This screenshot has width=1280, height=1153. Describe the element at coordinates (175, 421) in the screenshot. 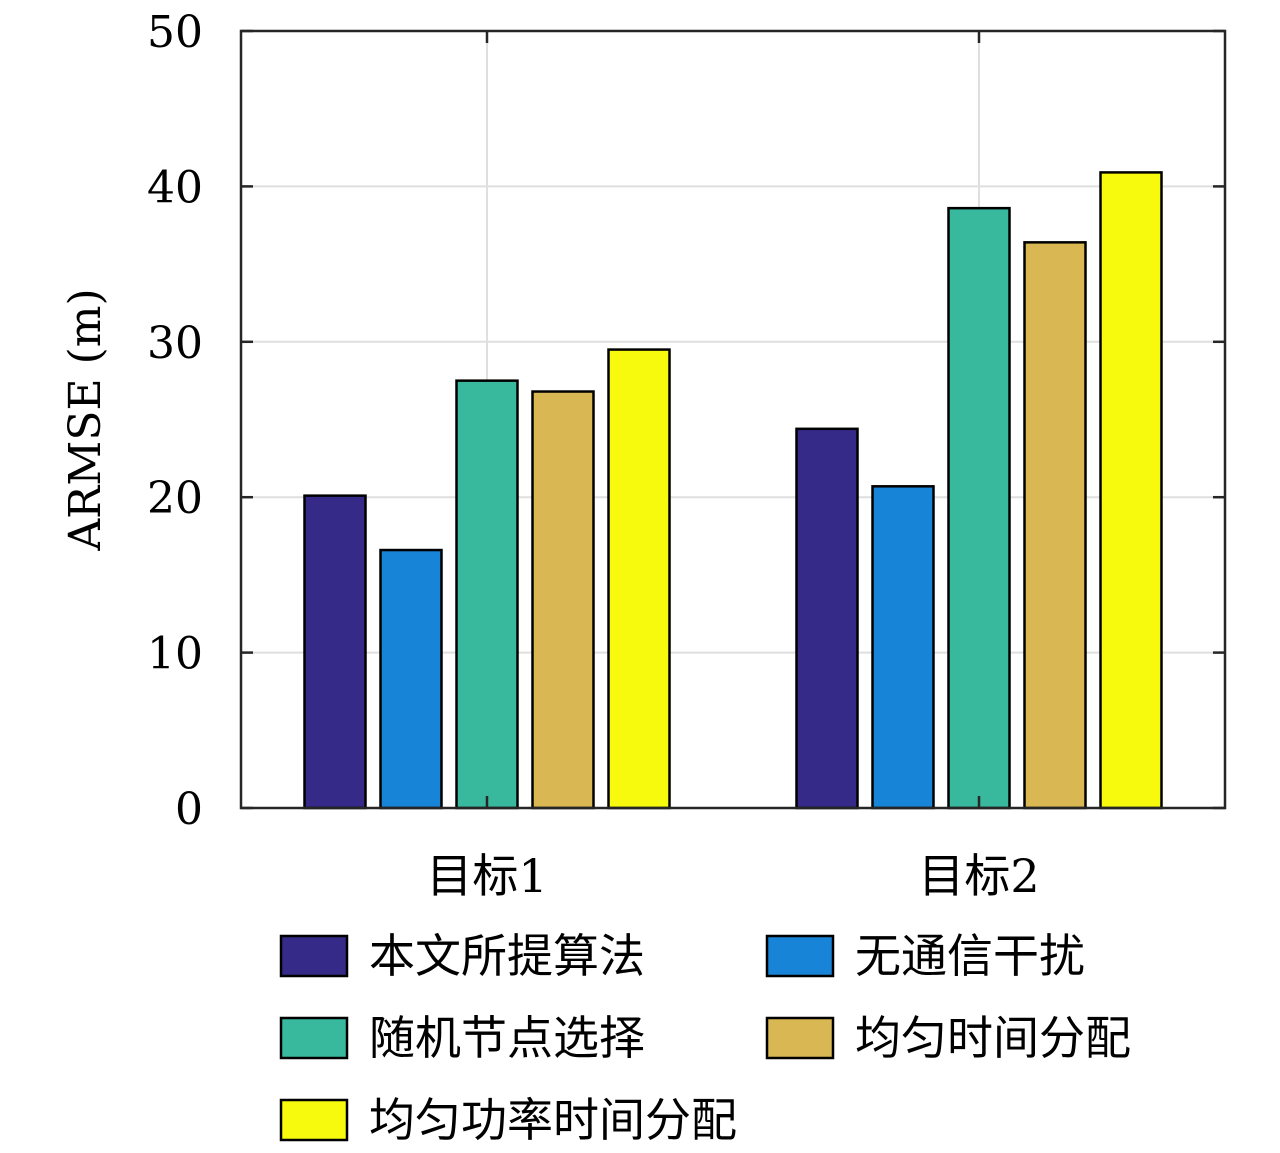

I see `y-tick-labels: 0 10 20 30 40 50` at that location.